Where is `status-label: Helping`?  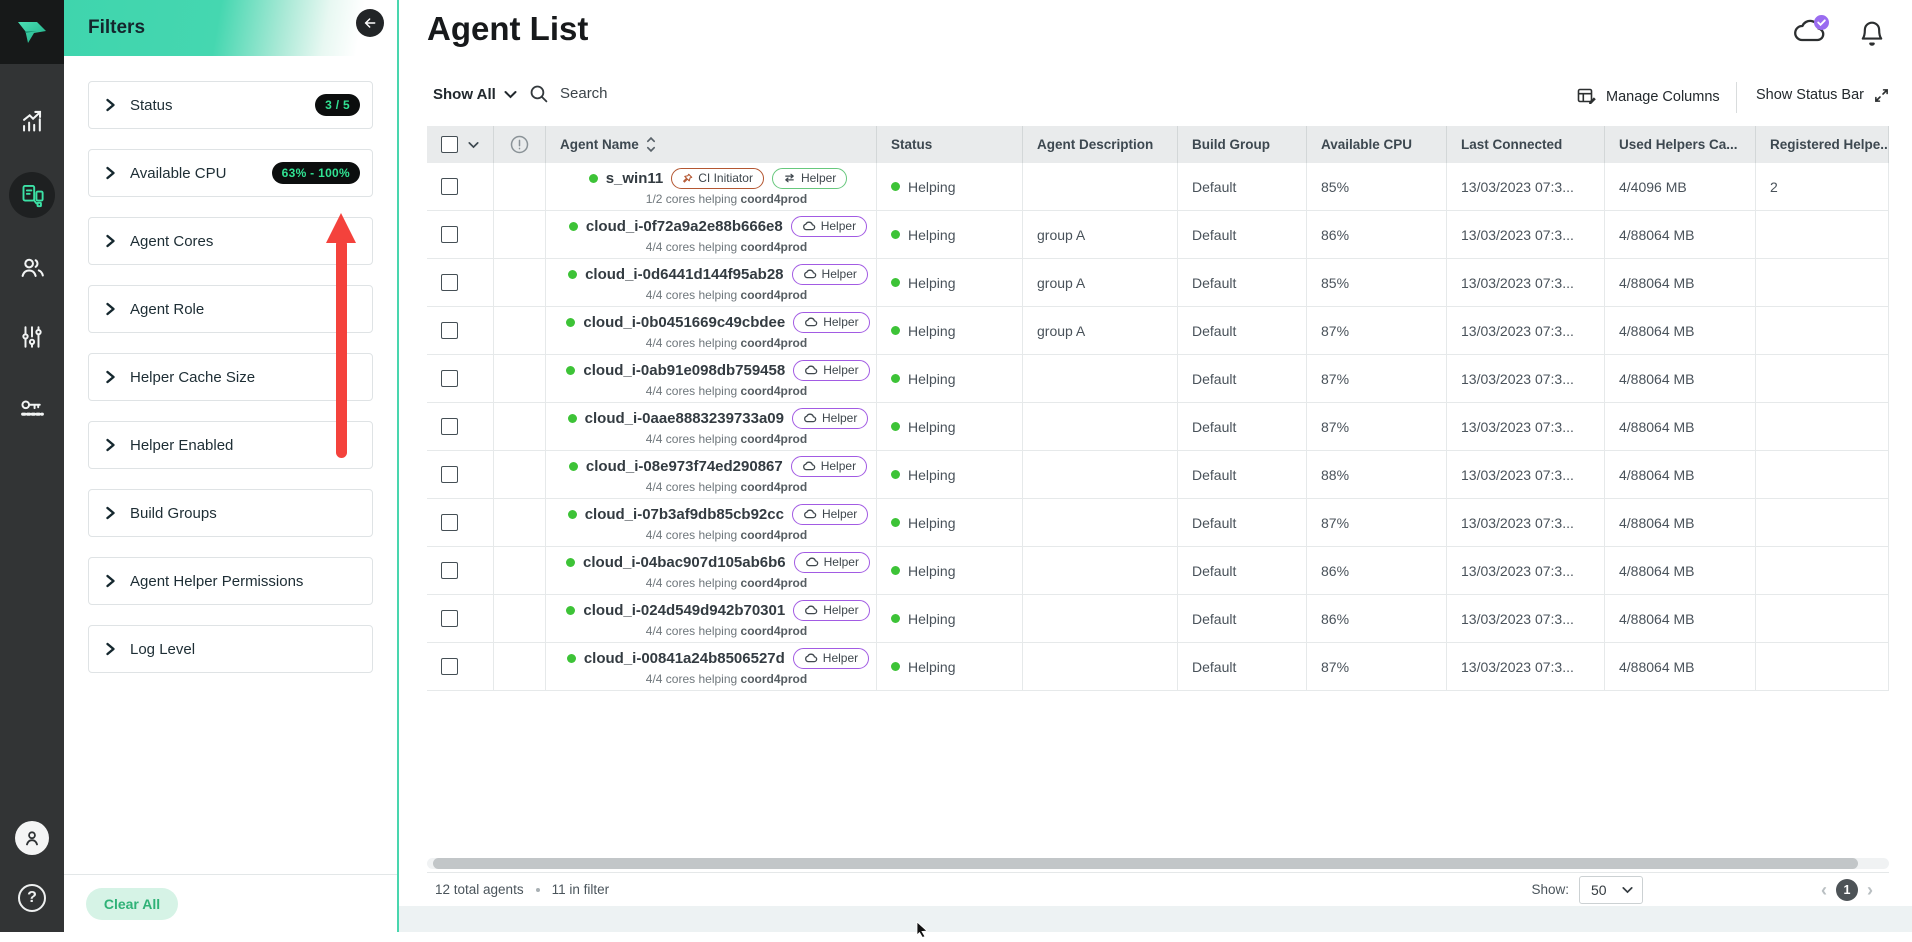 status-label: Helping is located at coordinates (932, 378).